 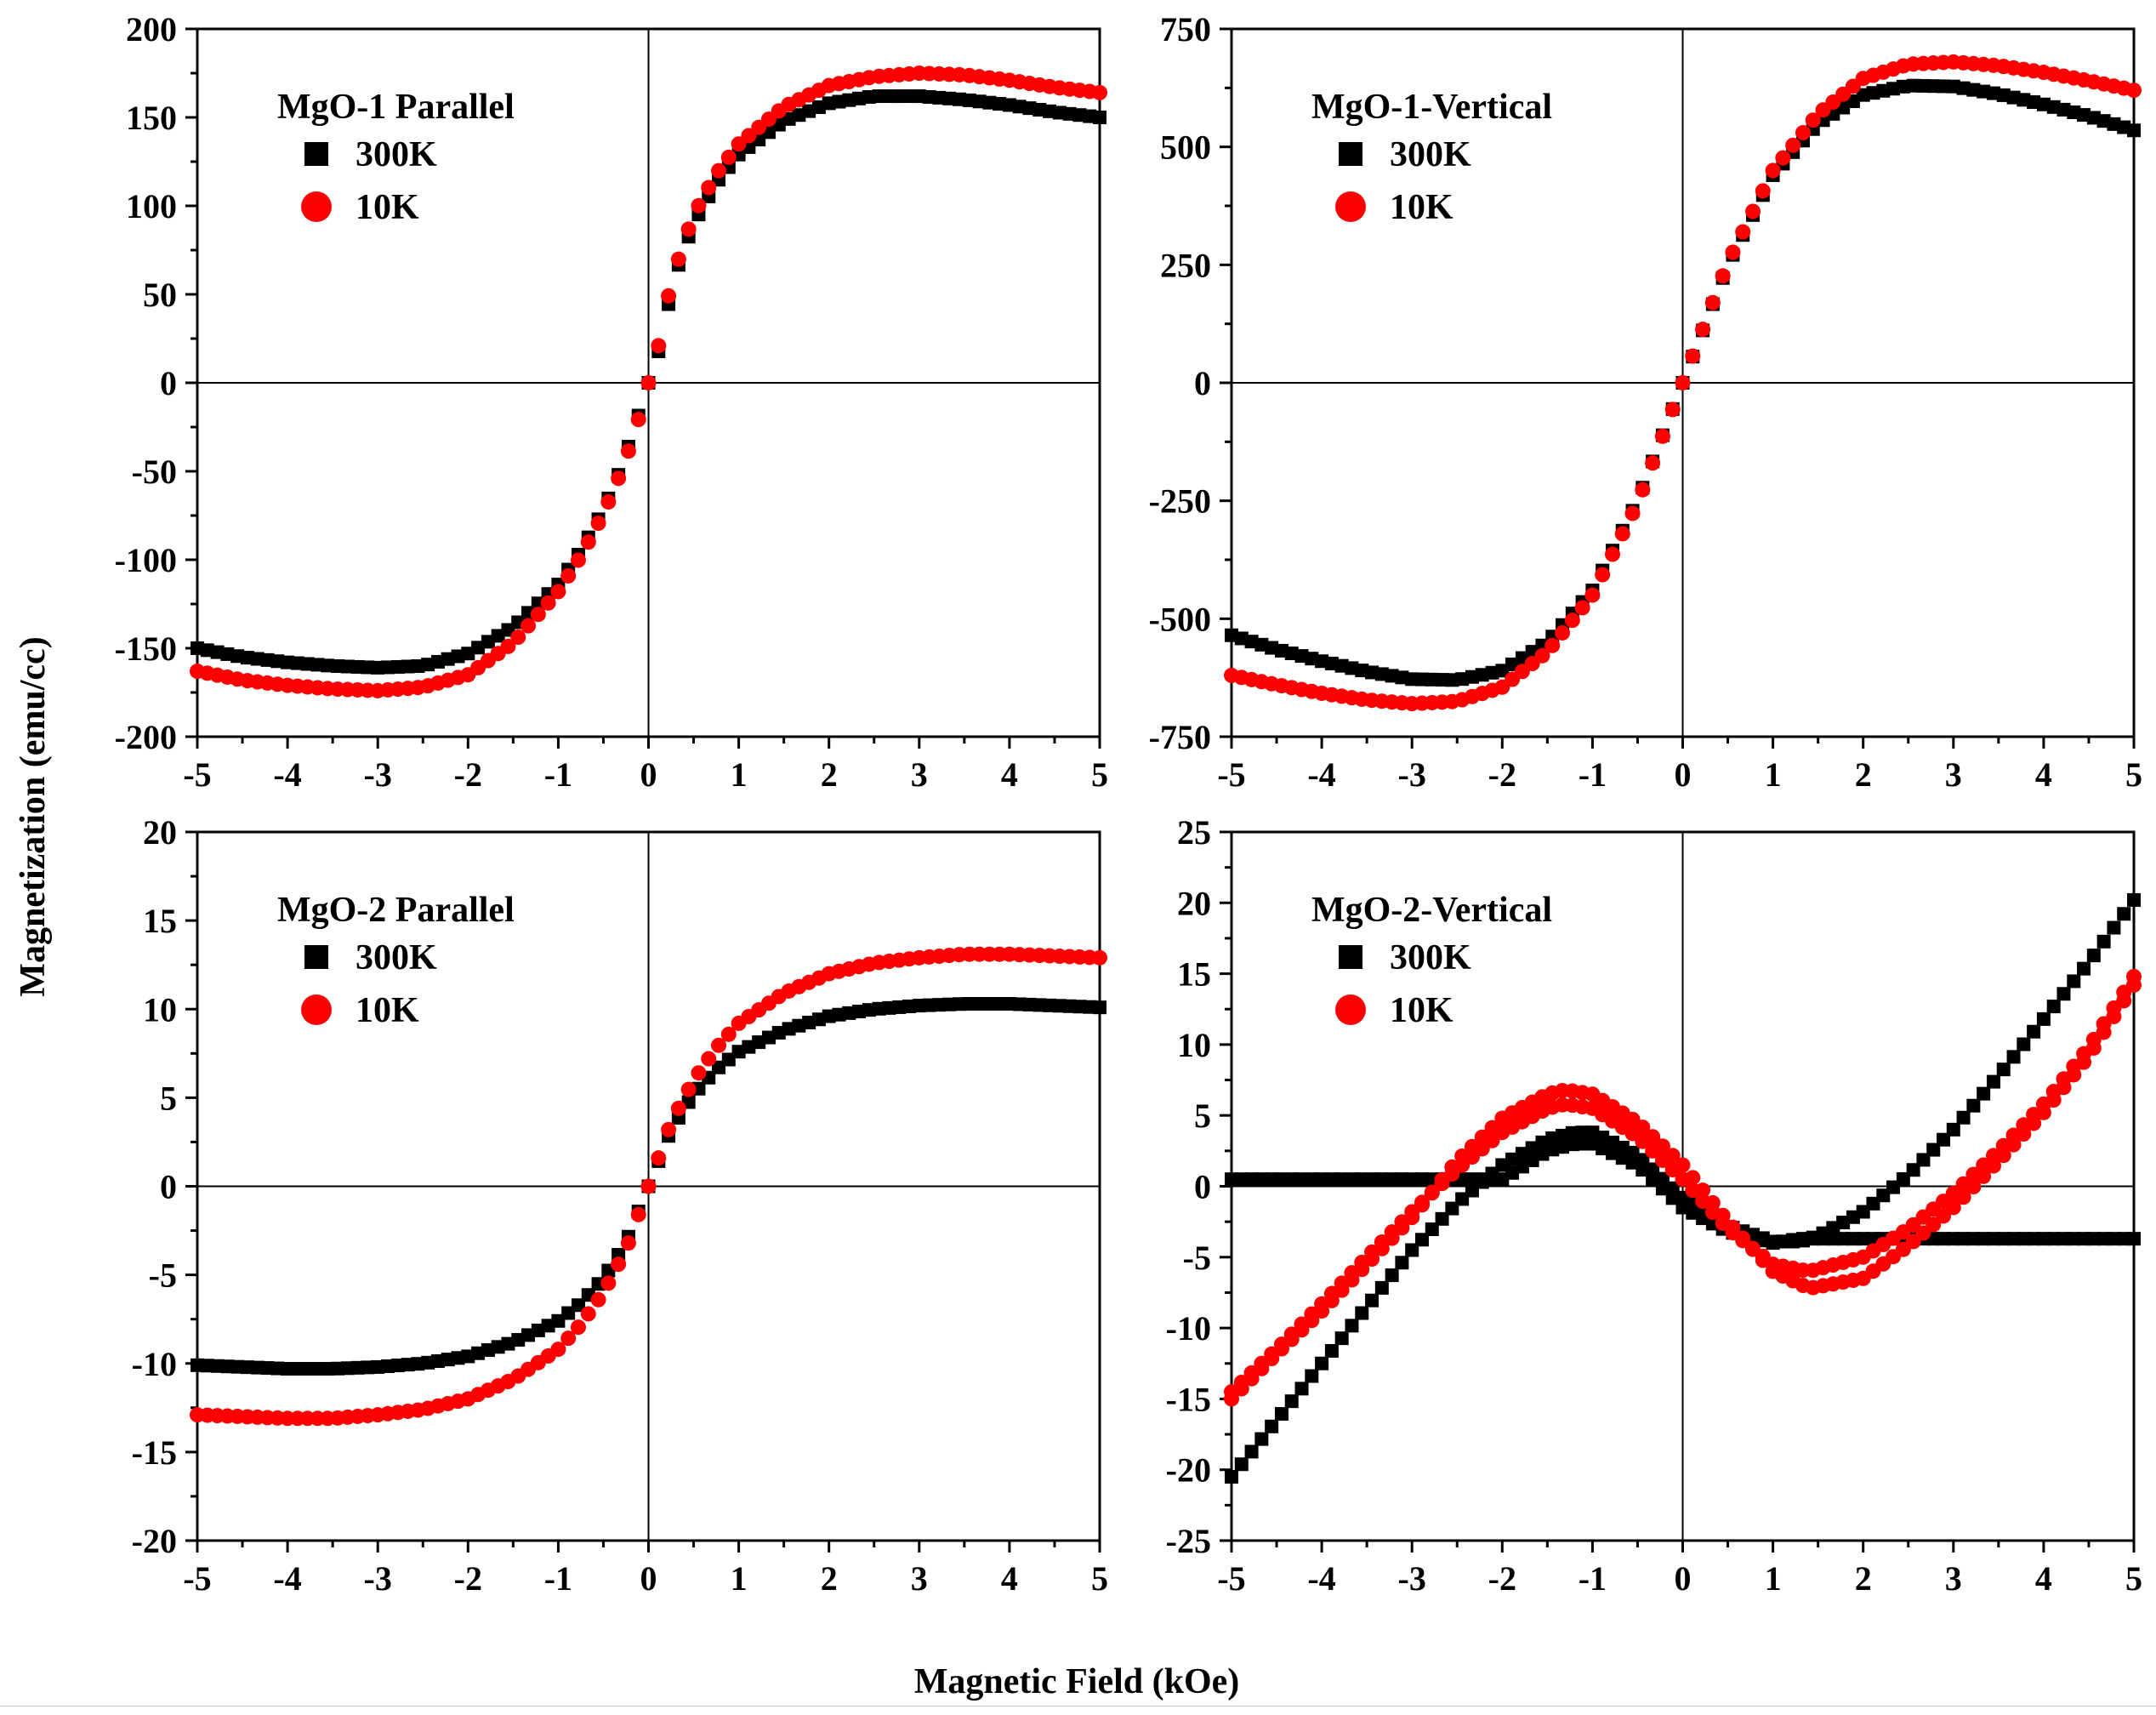 What do you see at coordinates (1954, 774) in the screenshot?
I see `x-tick-label: 3` at bounding box center [1954, 774].